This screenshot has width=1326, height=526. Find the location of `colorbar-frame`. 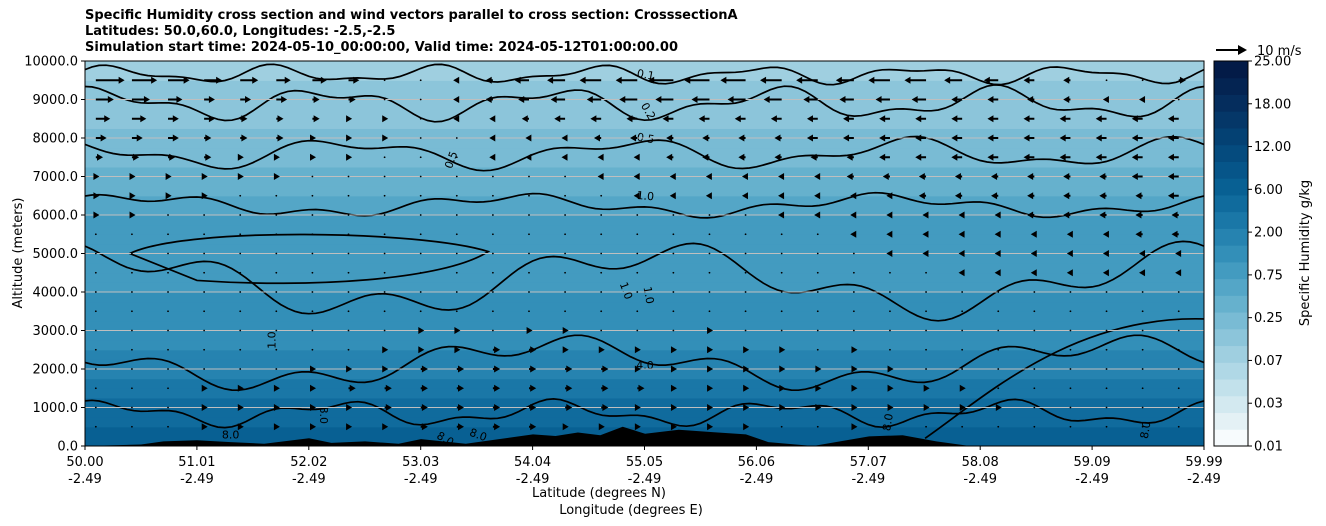

colorbar-frame is located at coordinates (1231, 253).